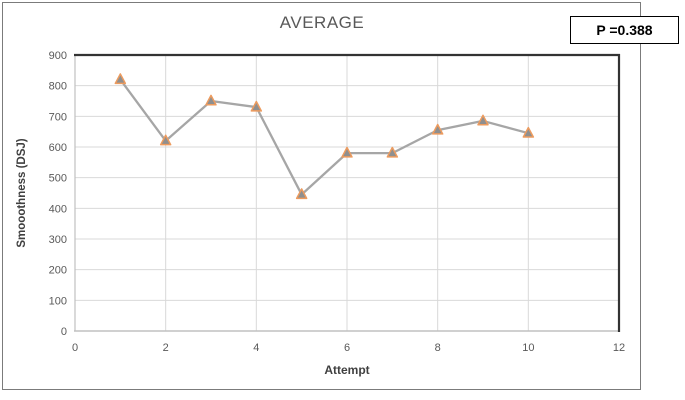 Image resolution: width=685 pixels, height=400 pixels. Describe the element at coordinates (58, 117) in the screenshot. I see `y-tick-label: 700` at that location.